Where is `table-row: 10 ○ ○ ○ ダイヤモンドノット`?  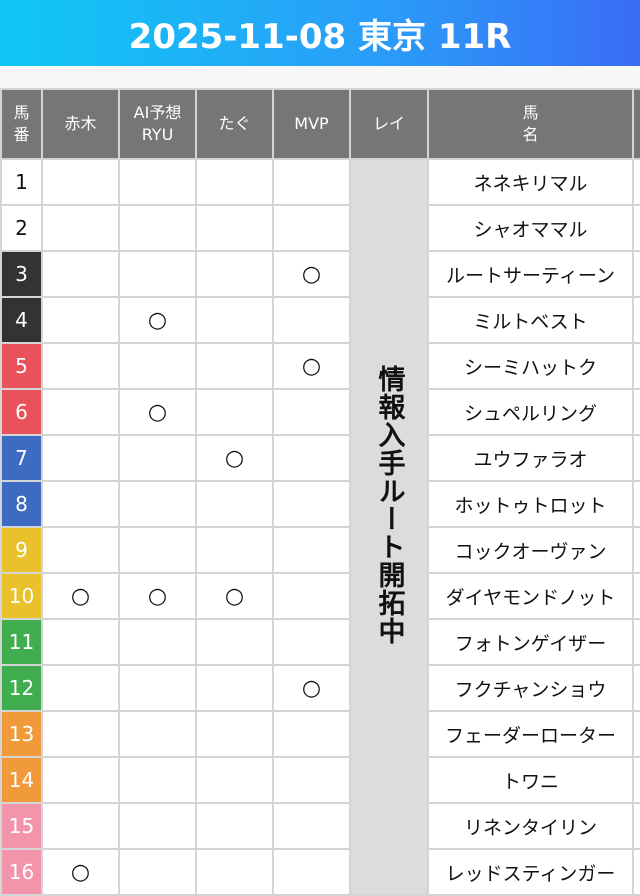
table-row: 10 ○ ○ ○ ダイヤモンドノット is located at coordinates (320, 596).